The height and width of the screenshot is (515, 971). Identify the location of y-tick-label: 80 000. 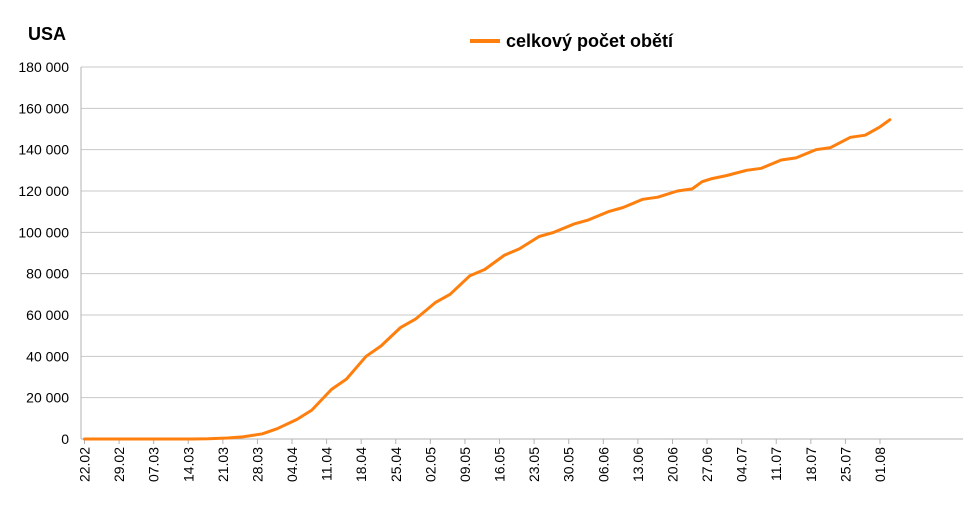
(47, 274).